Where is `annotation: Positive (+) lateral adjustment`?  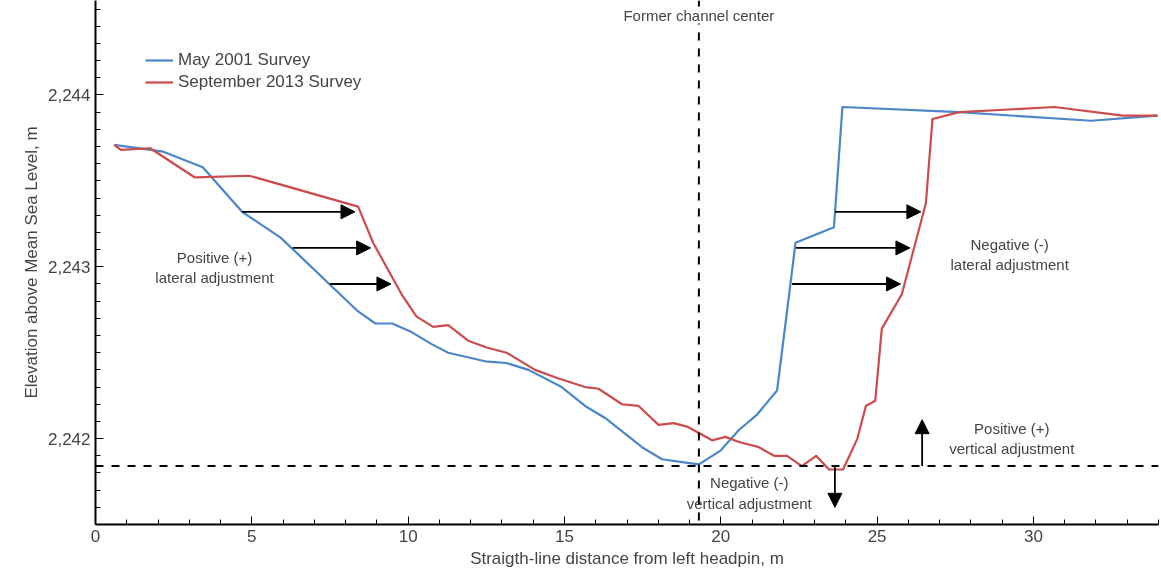
annotation: Positive (+) lateral adjustment is located at coordinates (215, 268).